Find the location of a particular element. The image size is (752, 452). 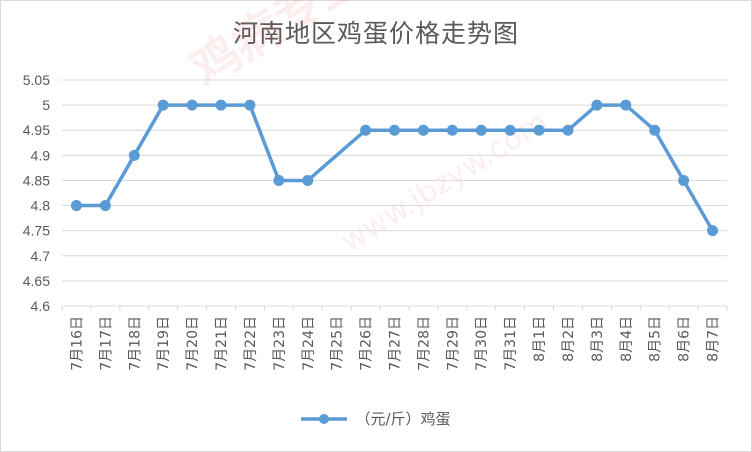

x-tick-label: 7月19日 is located at coordinates (164, 343).